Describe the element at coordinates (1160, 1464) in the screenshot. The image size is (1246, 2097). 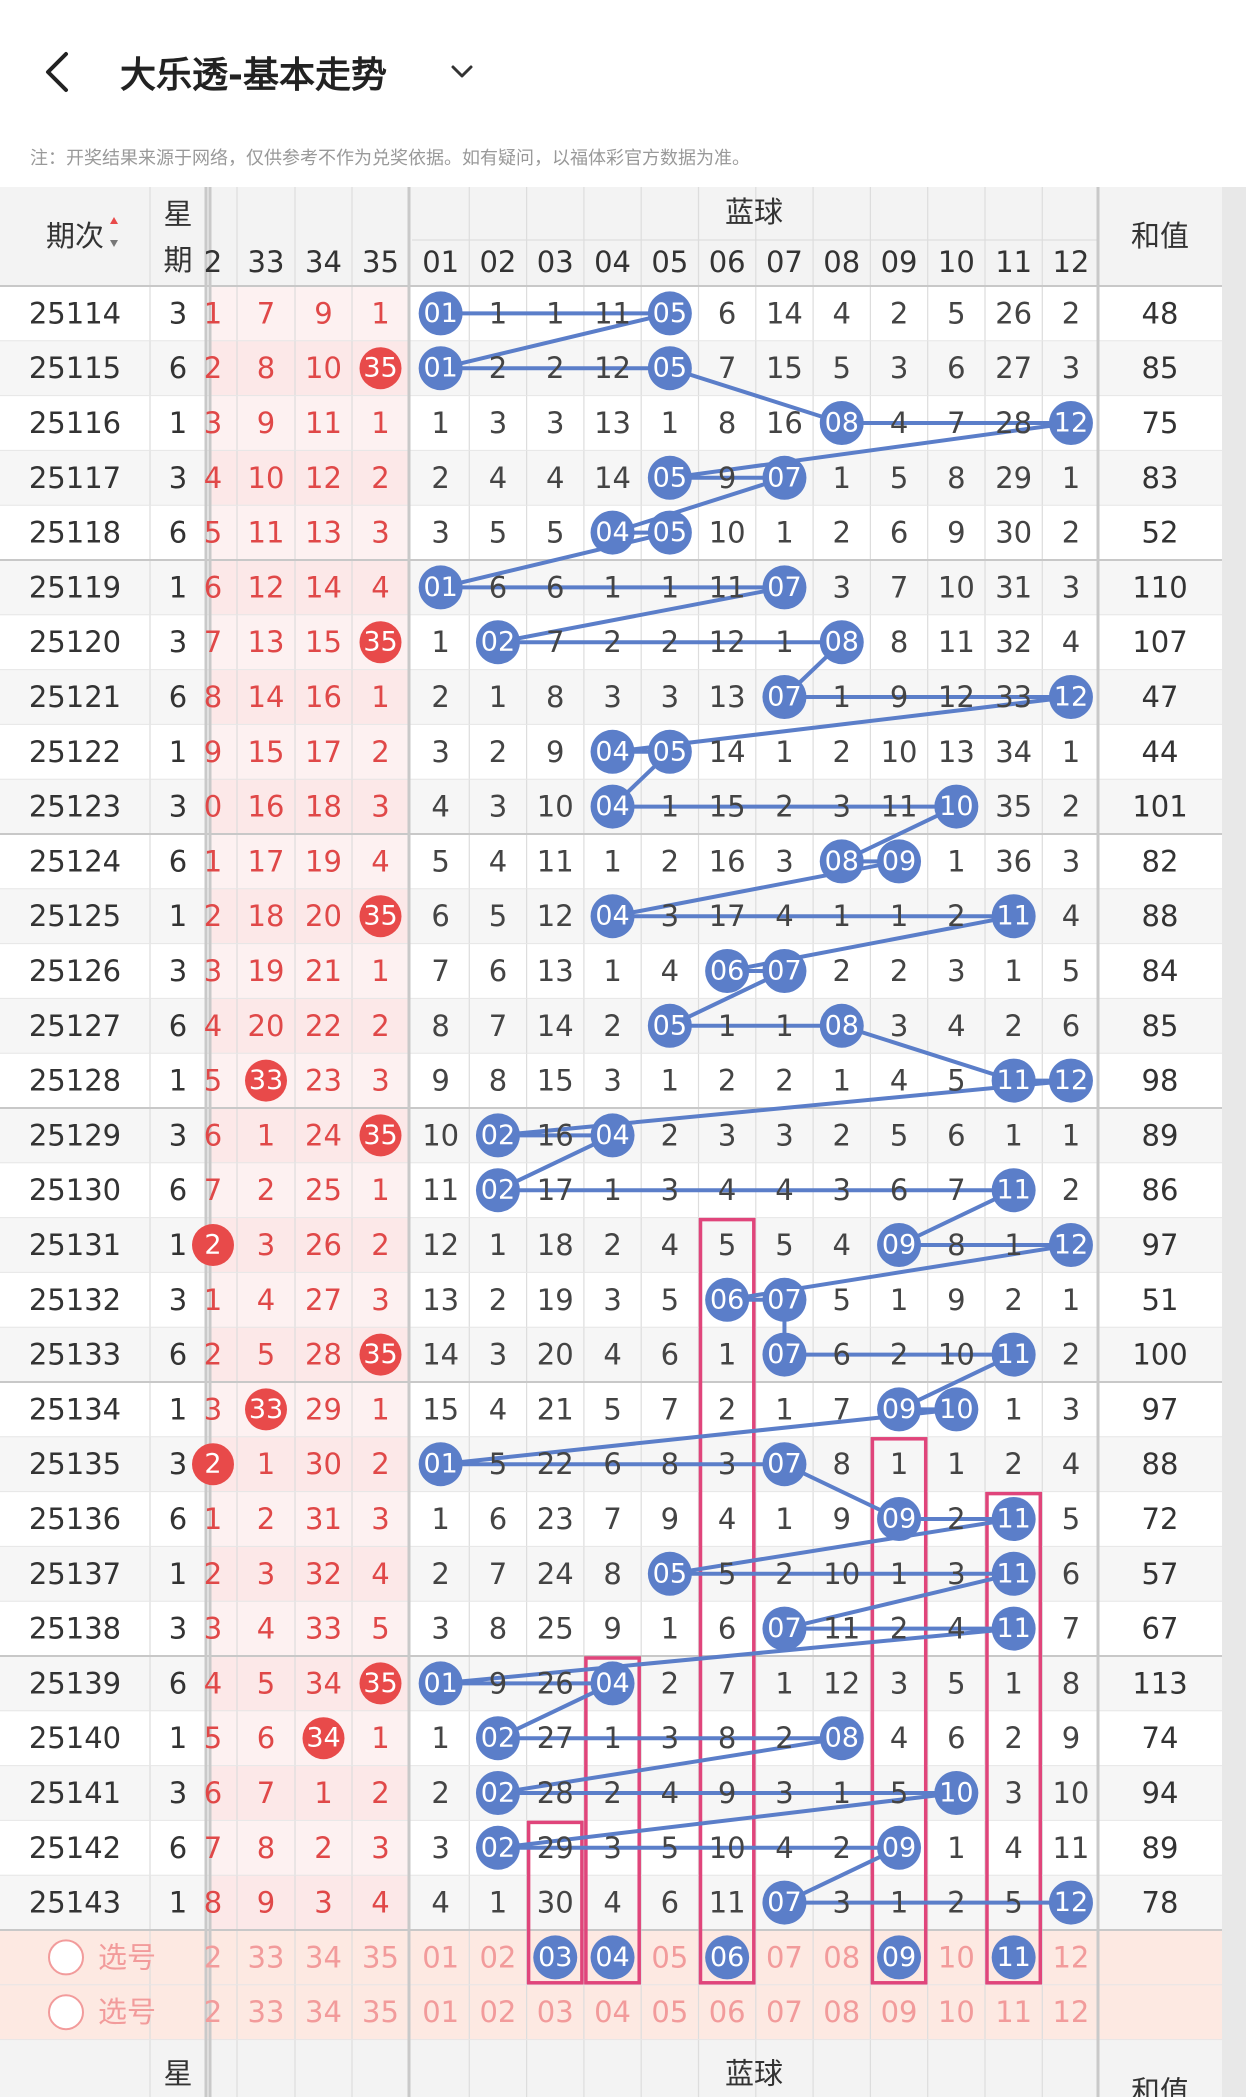
I see `sum-cell: 88` at that location.